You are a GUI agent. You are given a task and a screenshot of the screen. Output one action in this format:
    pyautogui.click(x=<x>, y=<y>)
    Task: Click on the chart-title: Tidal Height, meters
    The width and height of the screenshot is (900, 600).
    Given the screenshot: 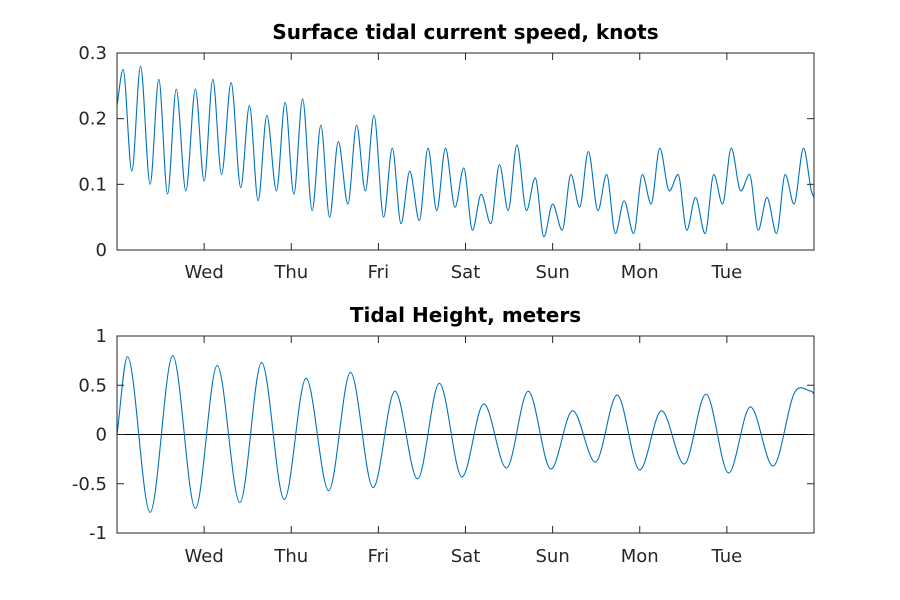 What is the action you would take?
    pyautogui.click(x=465, y=315)
    